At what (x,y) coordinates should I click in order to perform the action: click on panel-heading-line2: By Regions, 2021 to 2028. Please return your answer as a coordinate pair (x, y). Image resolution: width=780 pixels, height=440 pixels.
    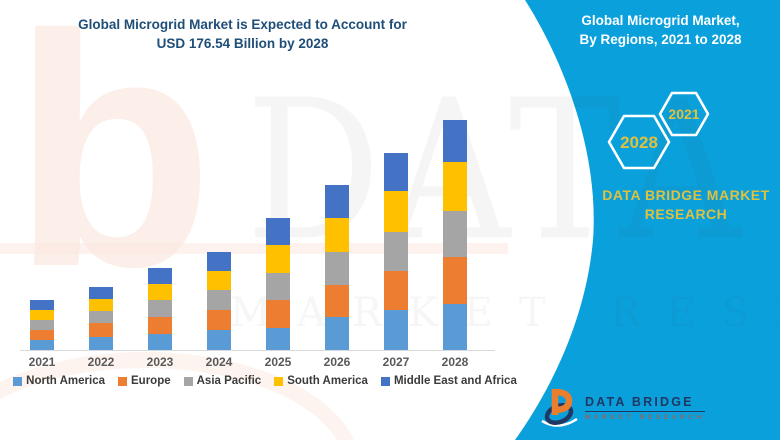
    Looking at the image, I should click on (660, 39).